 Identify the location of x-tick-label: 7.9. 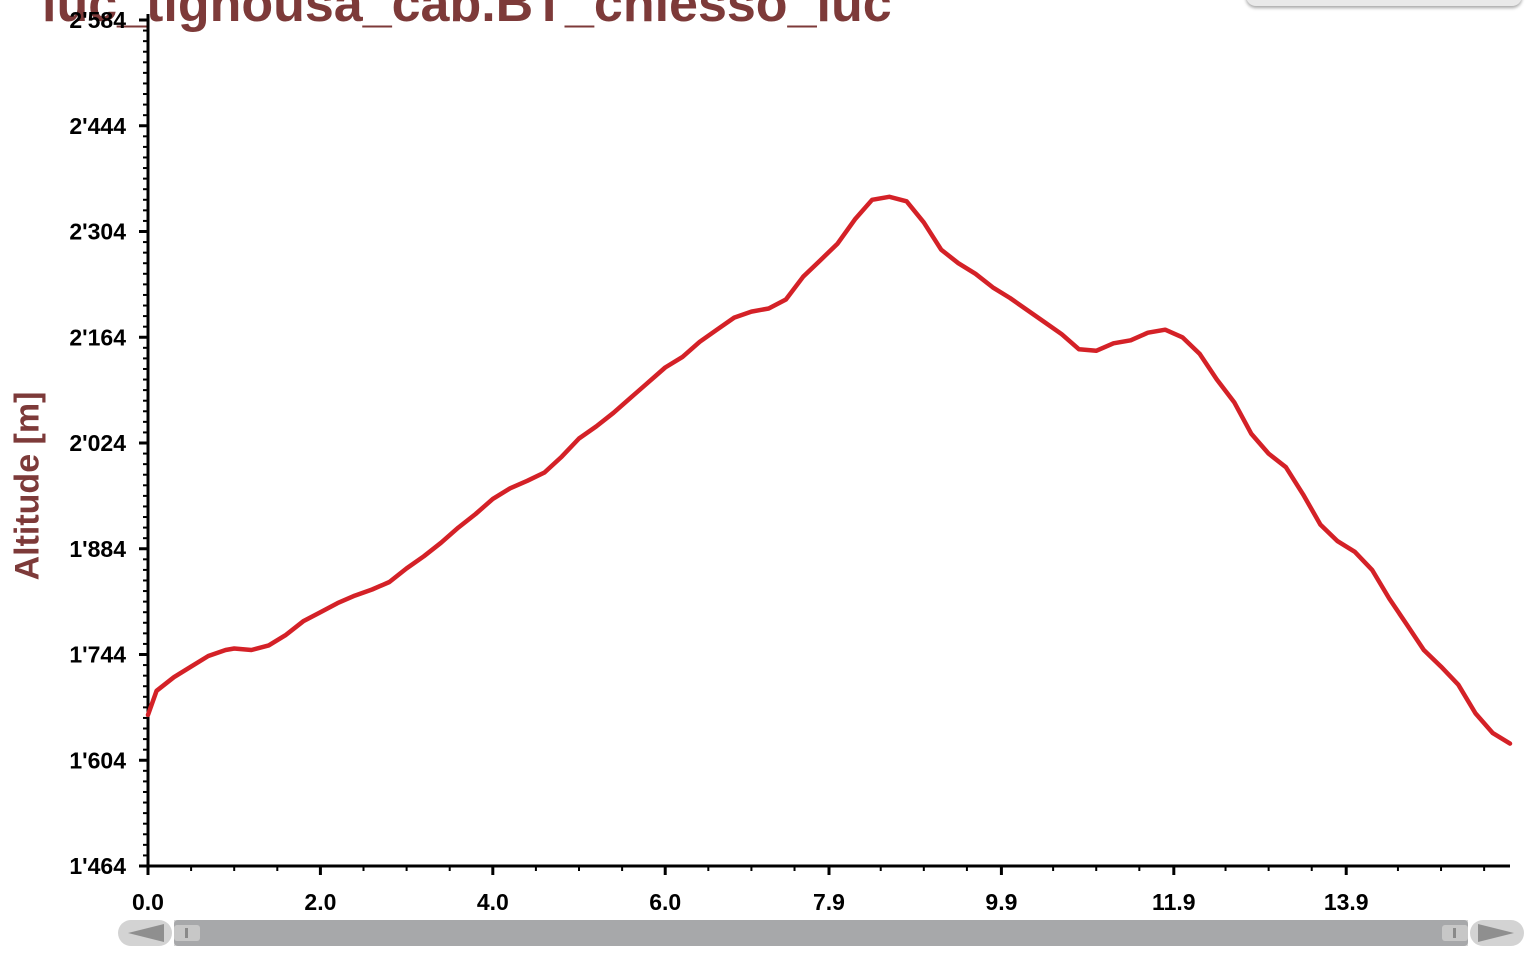
(829, 902).